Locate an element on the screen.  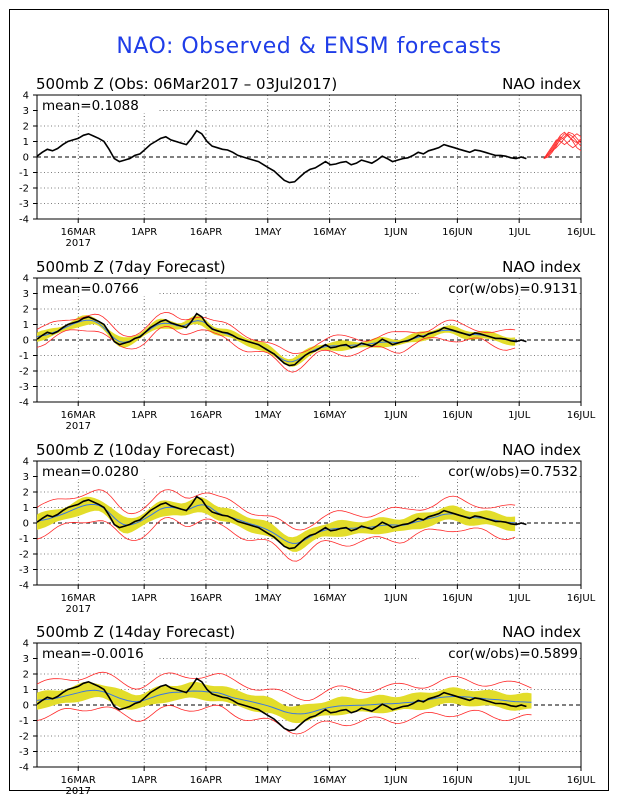
mean-stat: mean=0.0280 is located at coordinates (90, 472).